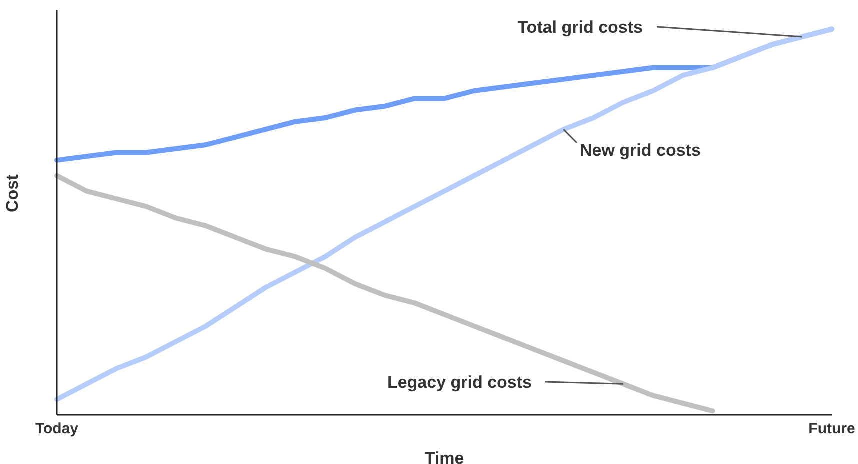  Describe the element at coordinates (444, 456) in the screenshot. I see `x-axis-title: Time` at that location.